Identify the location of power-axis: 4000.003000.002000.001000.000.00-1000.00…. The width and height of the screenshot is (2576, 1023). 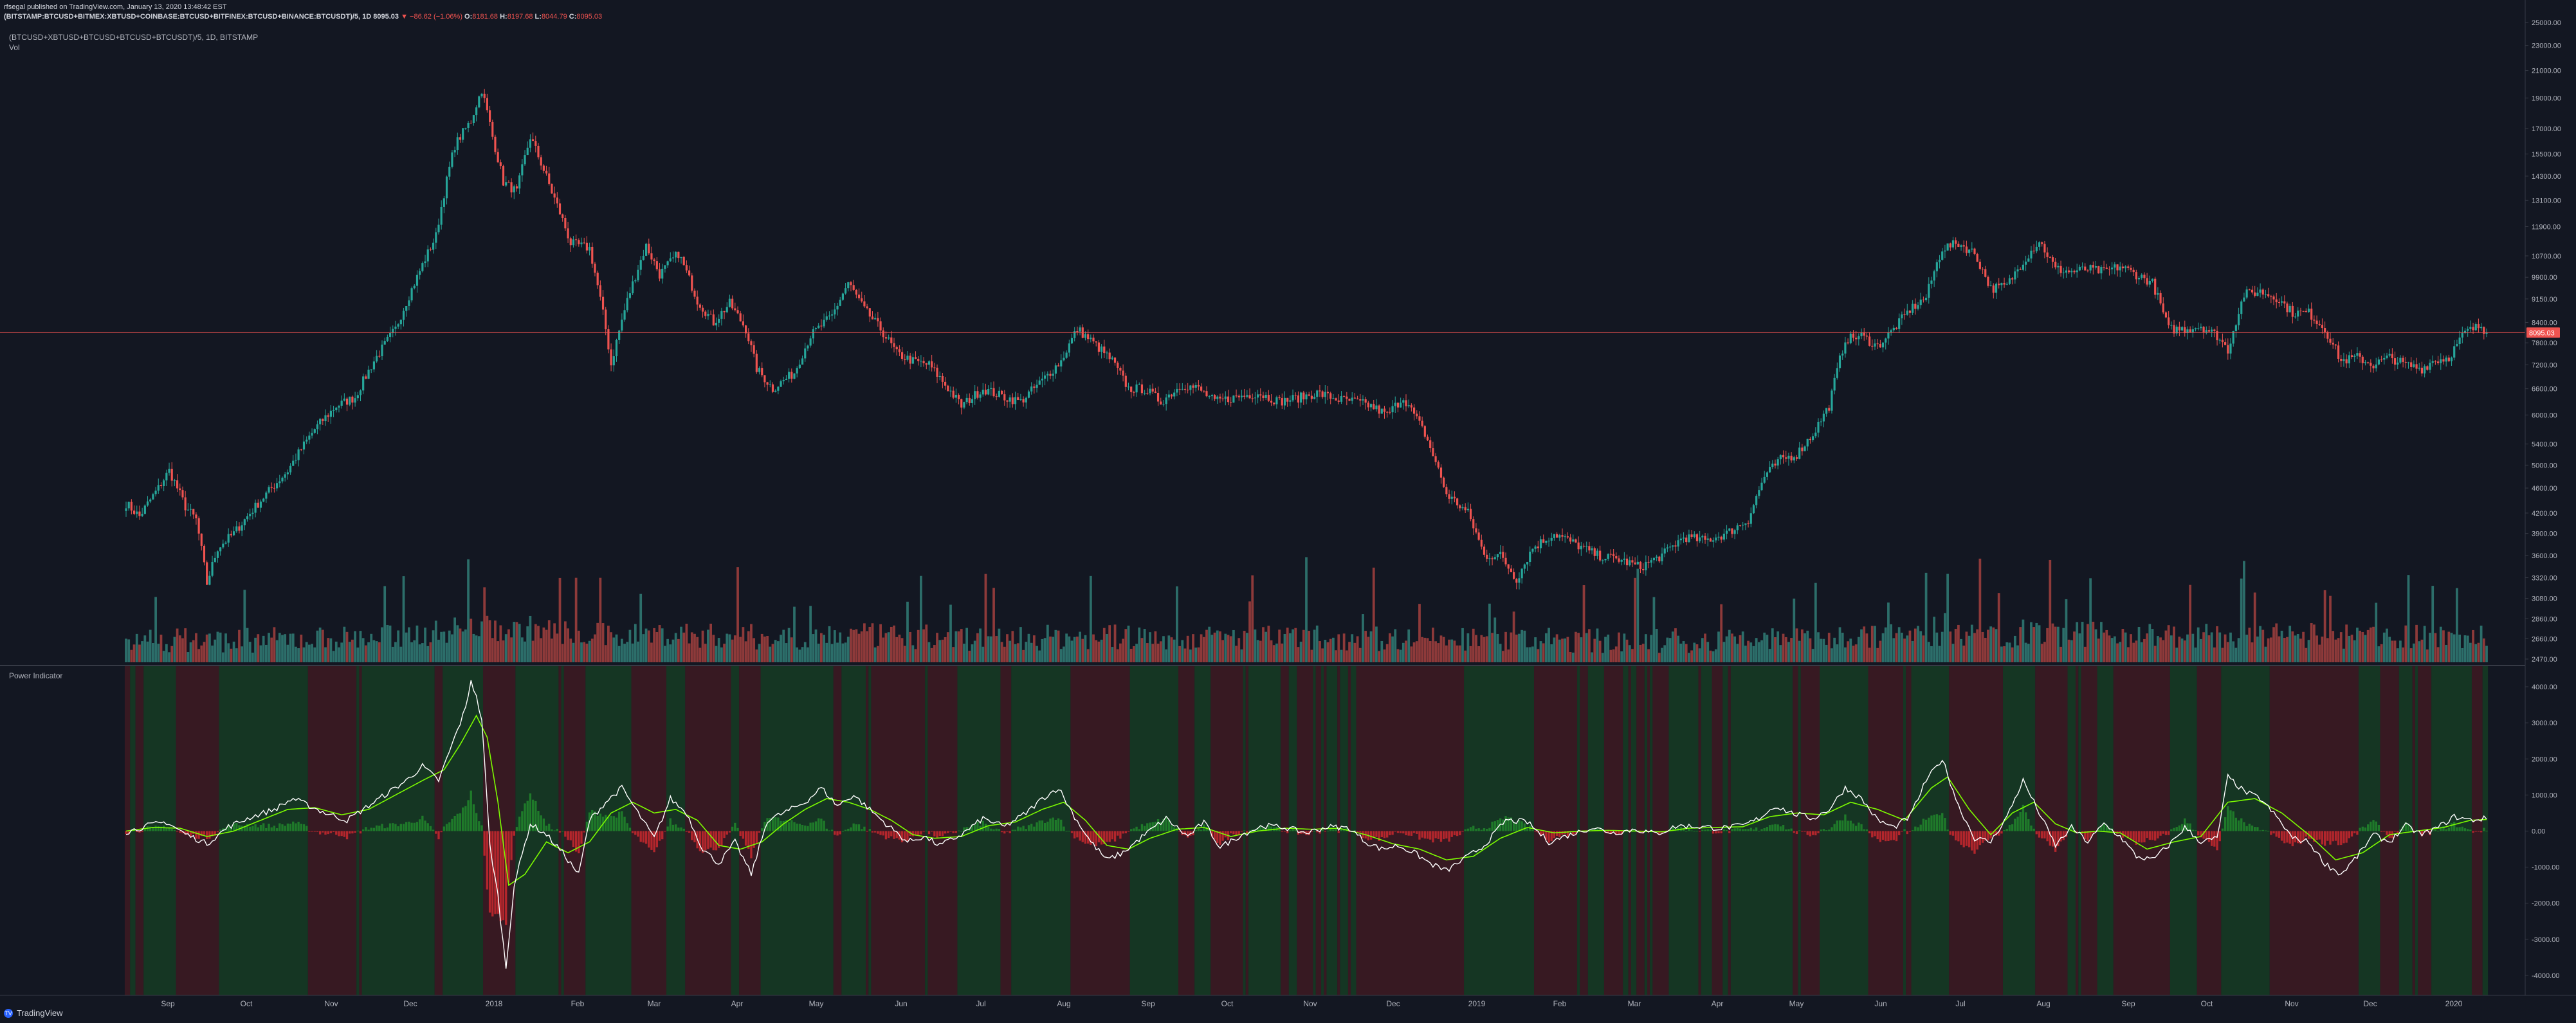
(2550, 830).